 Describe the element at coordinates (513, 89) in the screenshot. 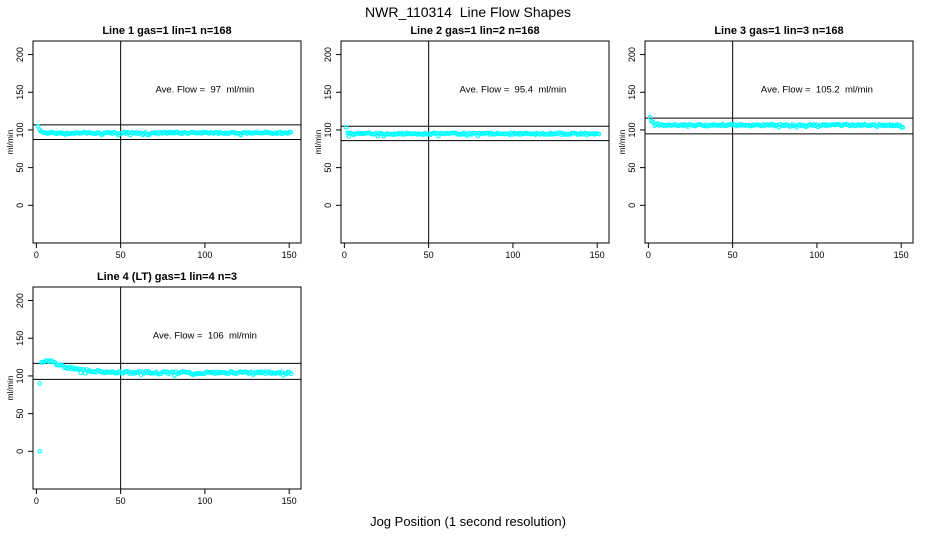

I see `ave-flow-annotation: Ave. Flow = 95.4 ml/min` at that location.